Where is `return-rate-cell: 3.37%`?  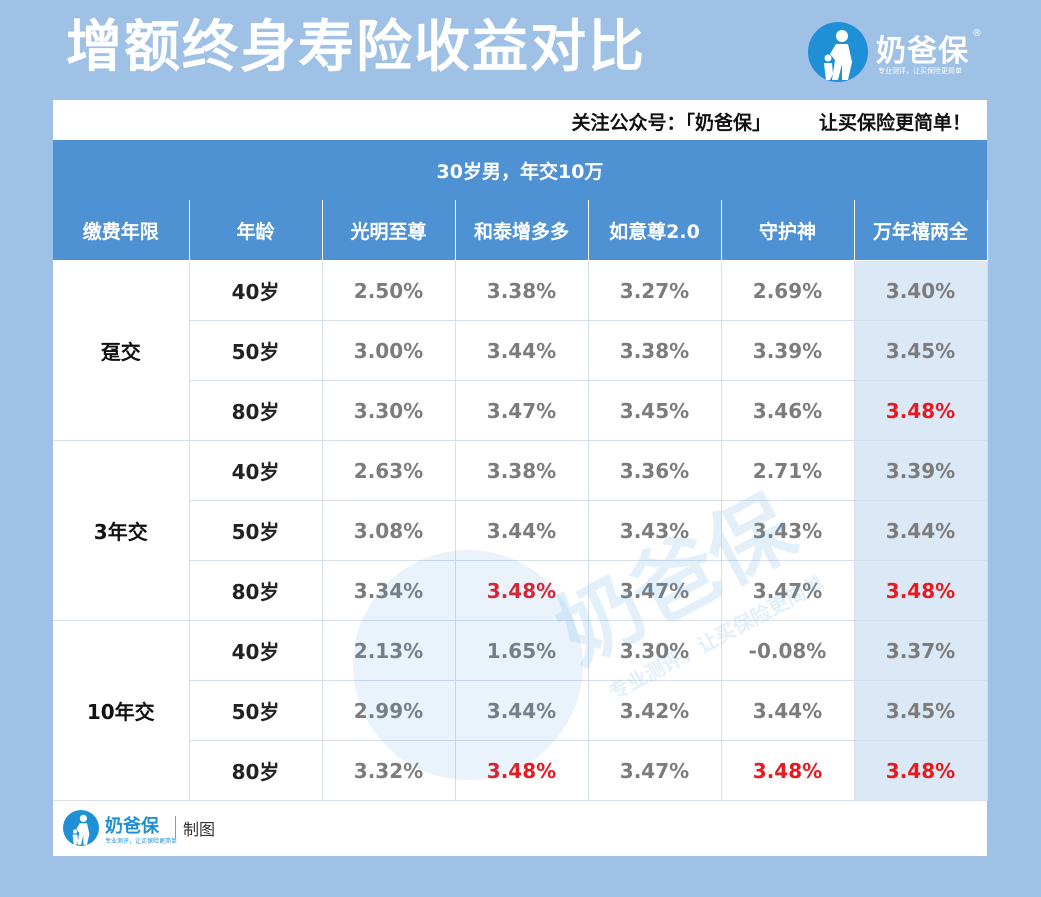 return-rate-cell: 3.37% is located at coordinates (921, 650).